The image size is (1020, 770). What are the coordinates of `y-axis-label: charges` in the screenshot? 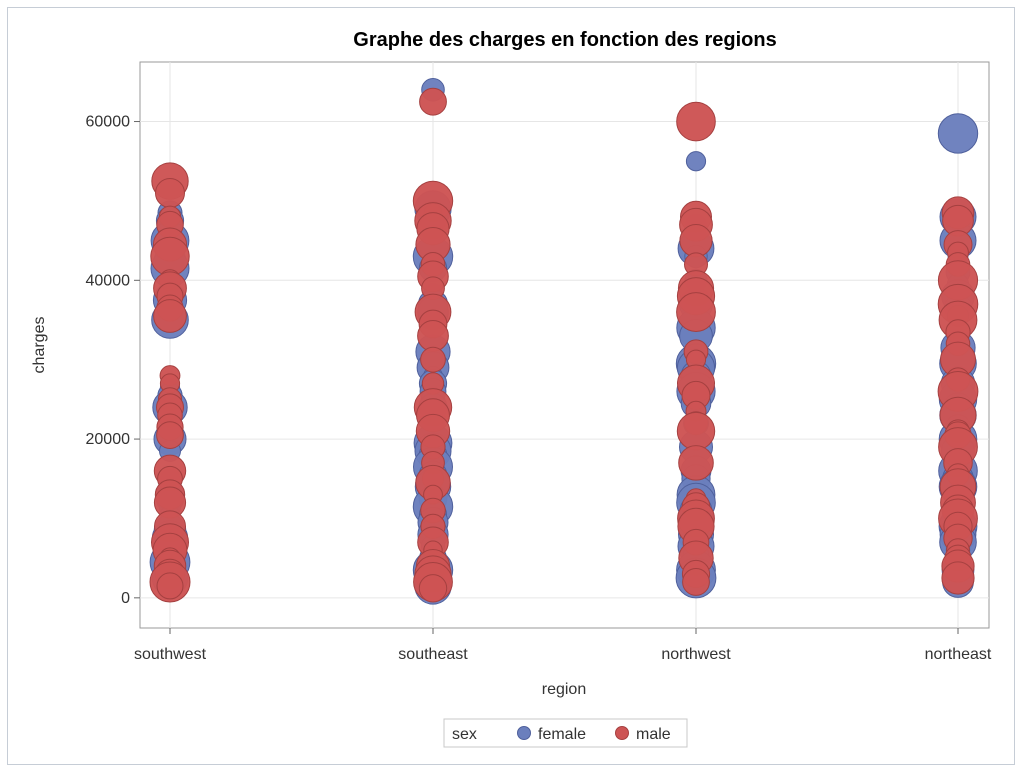 It's located at (39, 345).